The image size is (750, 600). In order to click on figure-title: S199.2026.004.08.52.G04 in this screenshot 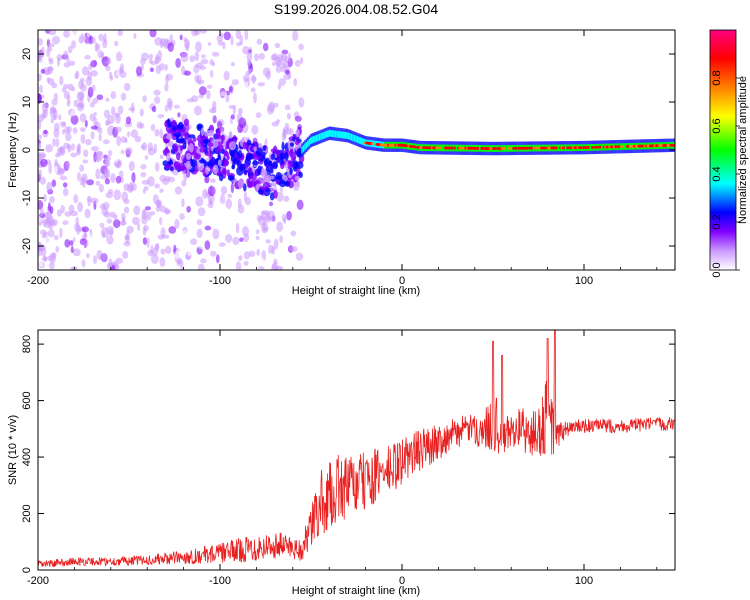, I will do `click(356, 9)`.